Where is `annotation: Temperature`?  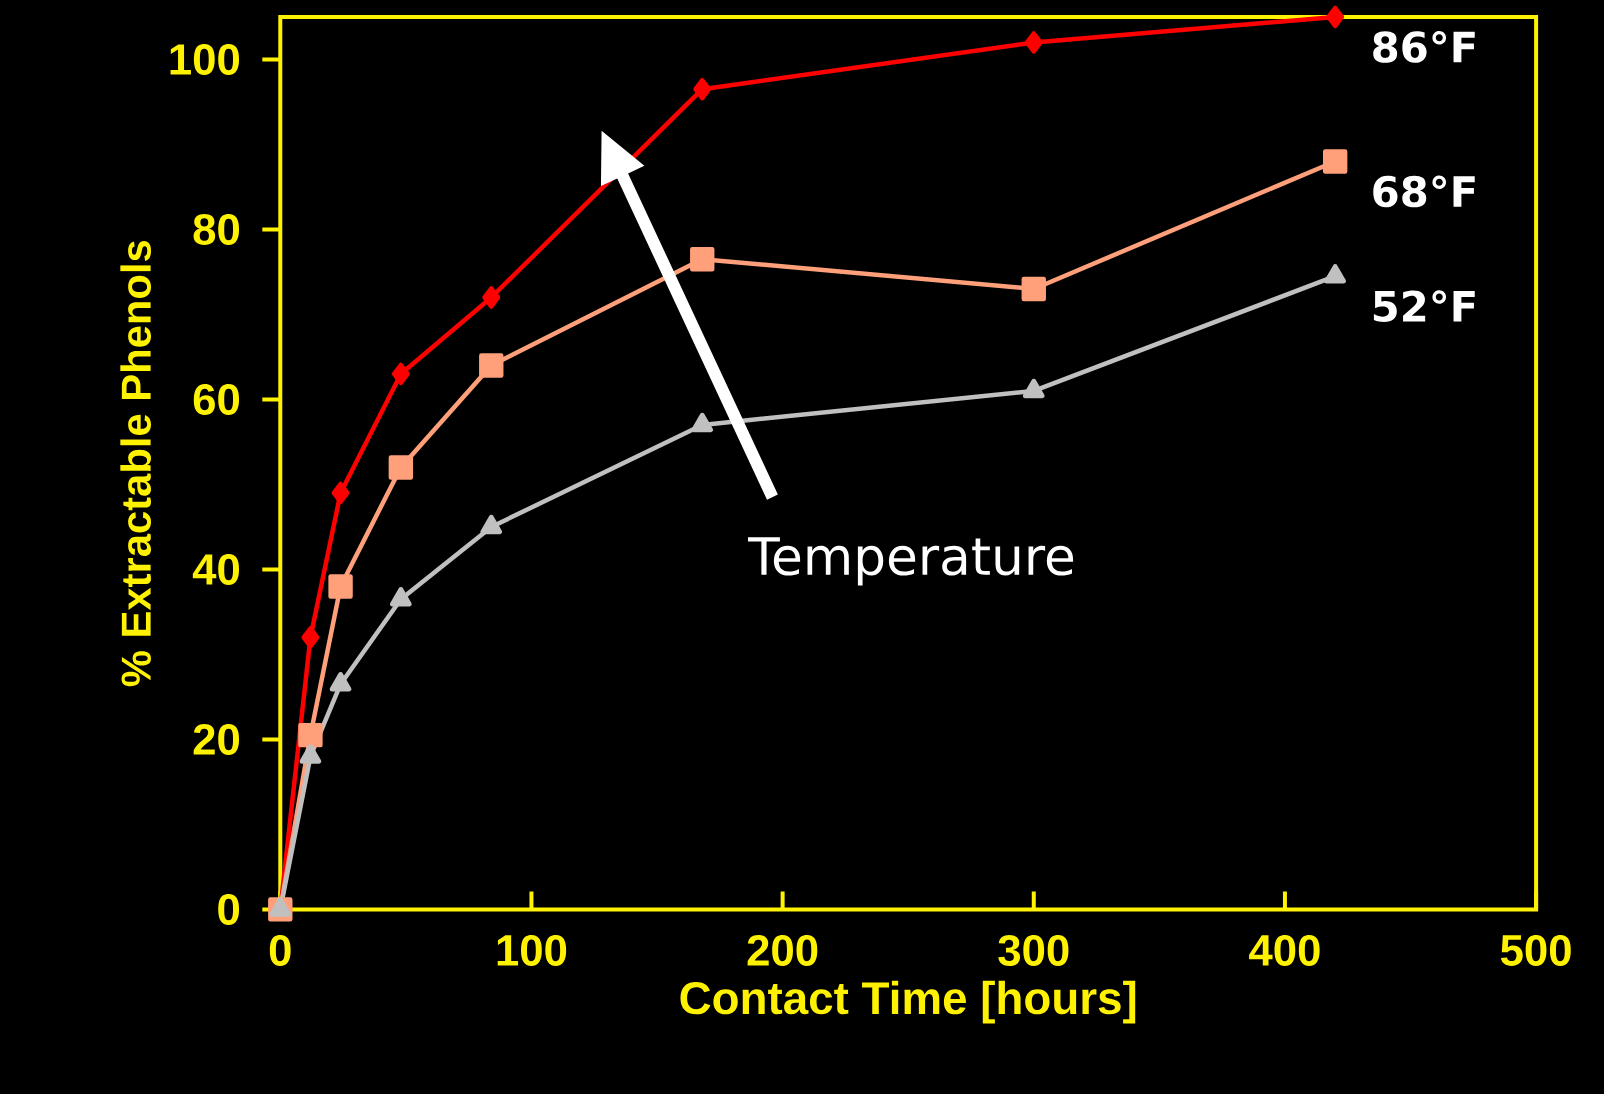 annotation: Temperature is located at coordinates (911, 561).